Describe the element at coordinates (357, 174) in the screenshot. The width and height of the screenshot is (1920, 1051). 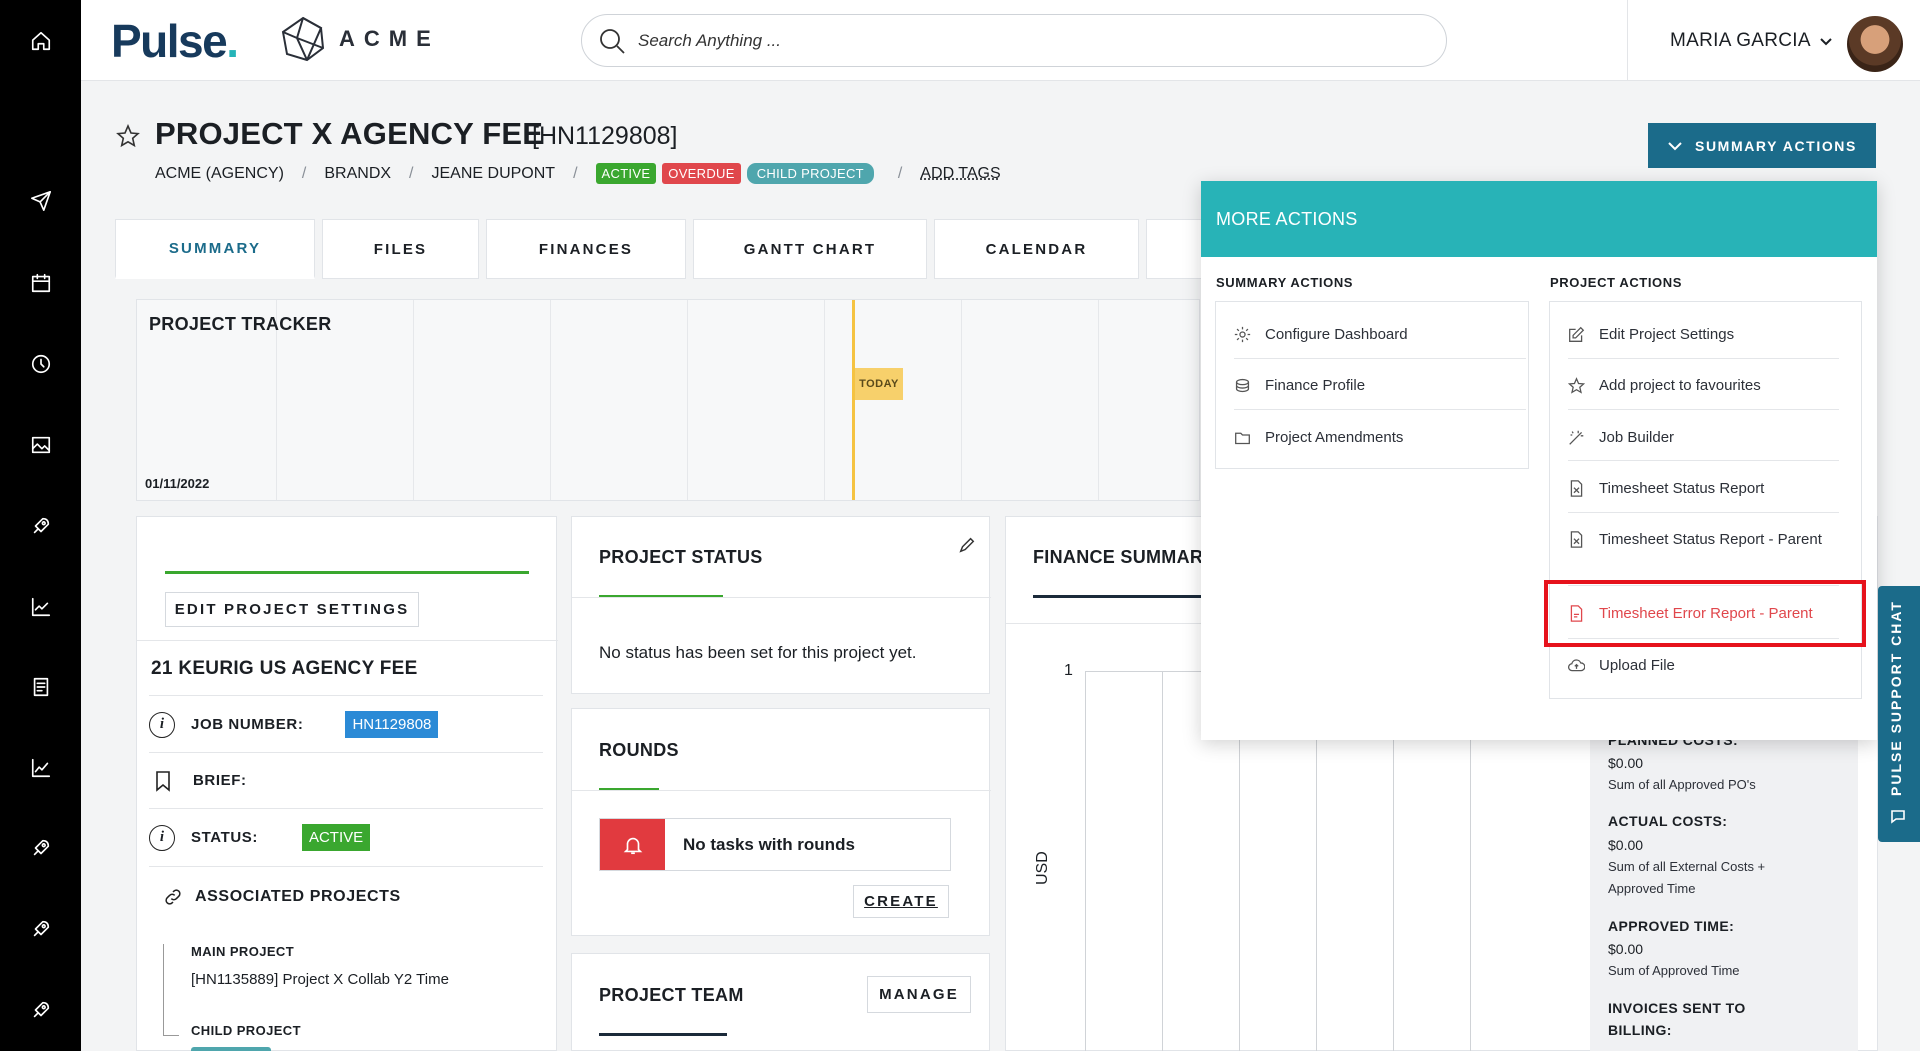
I see `breadcrumb-brand: BRANDX` at that location.